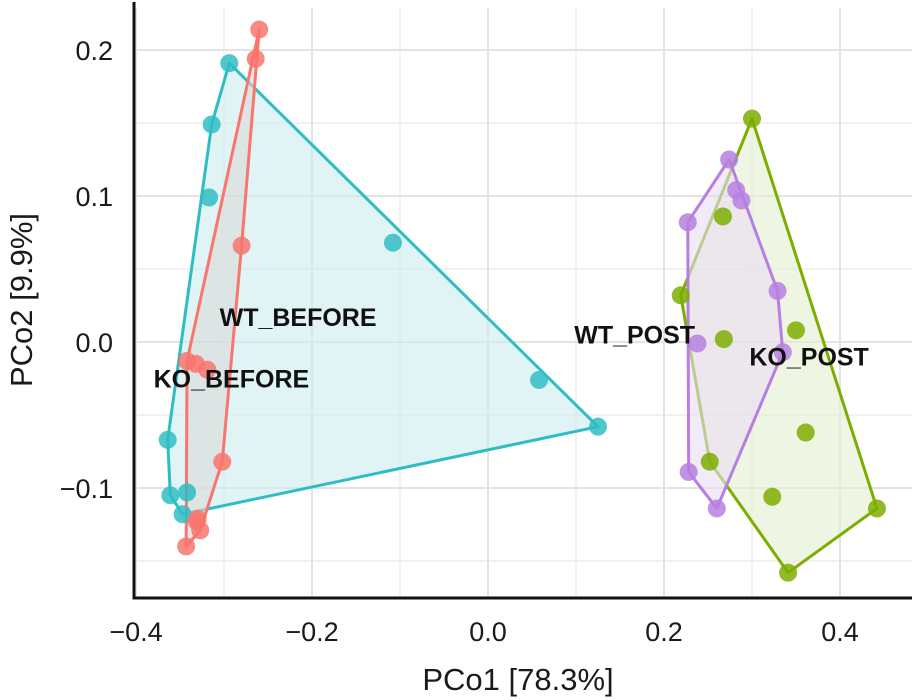 This screenshot has width=917, height=700. What do you see at coordinates (488, 632) in the screenshot?
I see `x-tick-label: 0.0` at bounding box center [488, 632].